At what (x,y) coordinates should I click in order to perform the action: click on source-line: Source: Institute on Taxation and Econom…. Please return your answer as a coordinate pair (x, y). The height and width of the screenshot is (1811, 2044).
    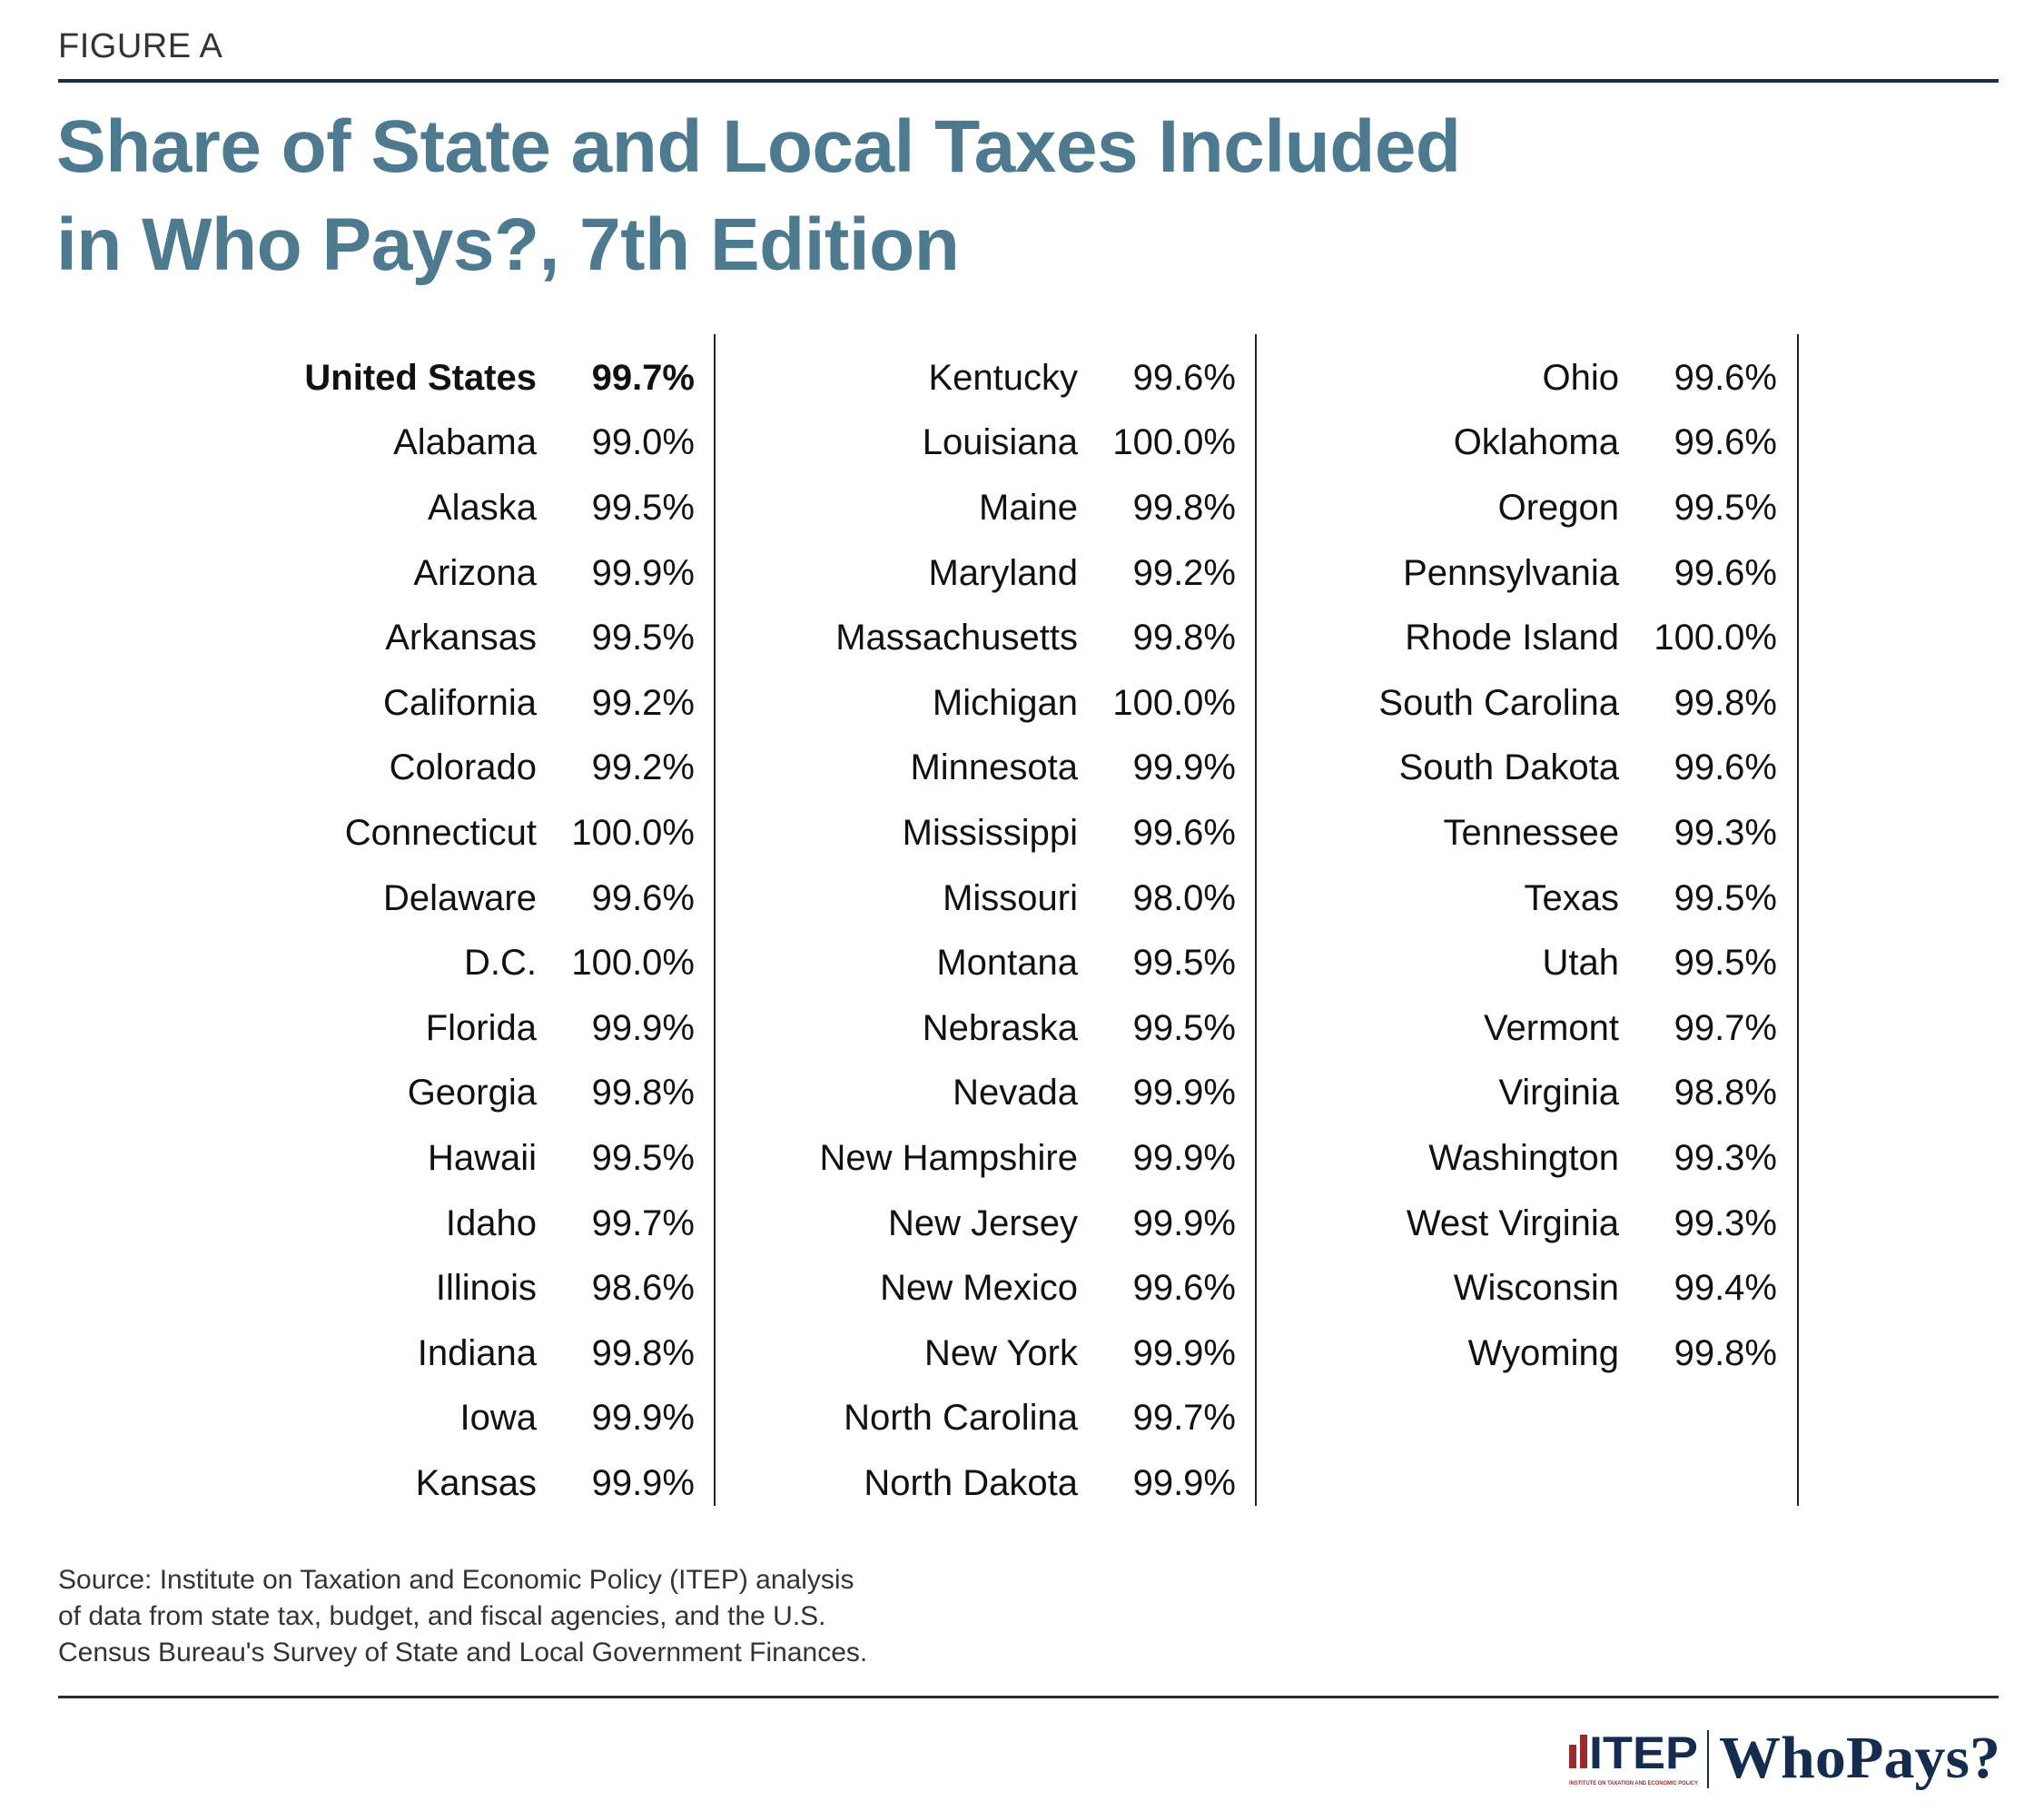
    Looking at the image, I should click on (456, 1580).